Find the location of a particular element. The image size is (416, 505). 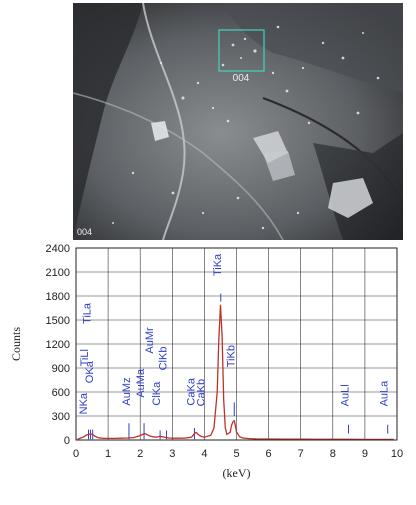

peak-label: AuLa is located at coordinates (385, 393).